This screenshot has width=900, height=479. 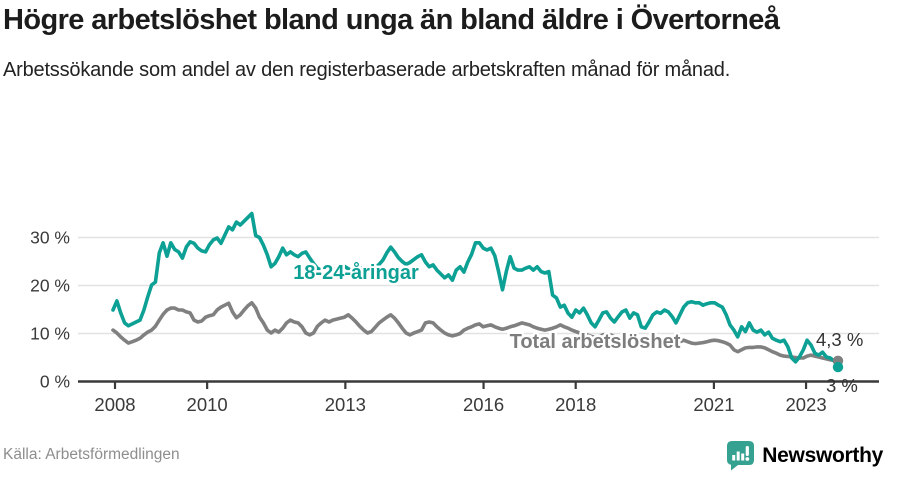 What do you see at coordinates (839, 339) in the screenshot?
I see `total-end-value-label: 4,3 %` at bounding box center [839, 339].